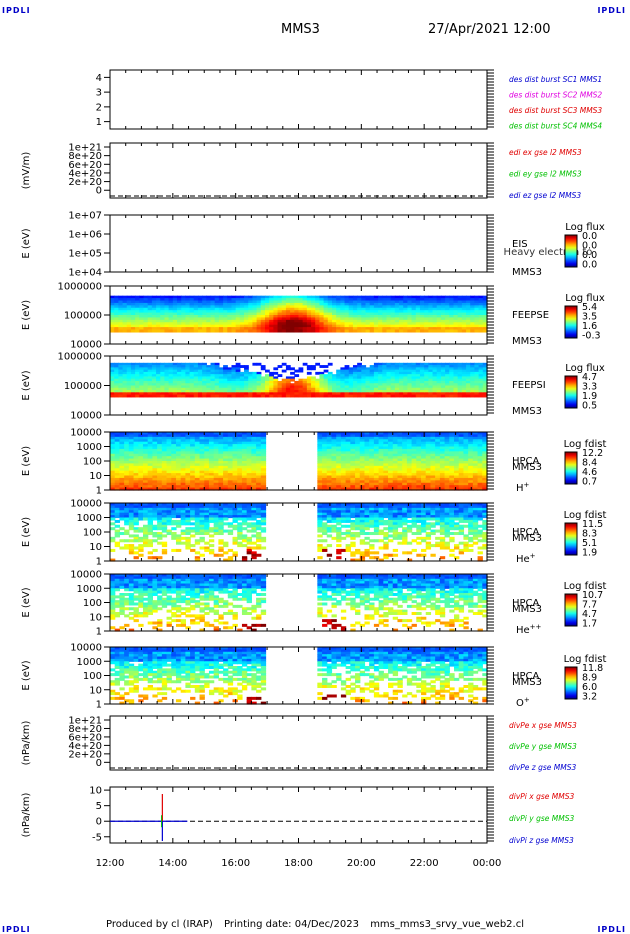 The height and width of the screenshot is (934, 630). Describe the element at coordinates (298, 863) in the screenshot. I see `x-tick-label: 18:00` at that location.